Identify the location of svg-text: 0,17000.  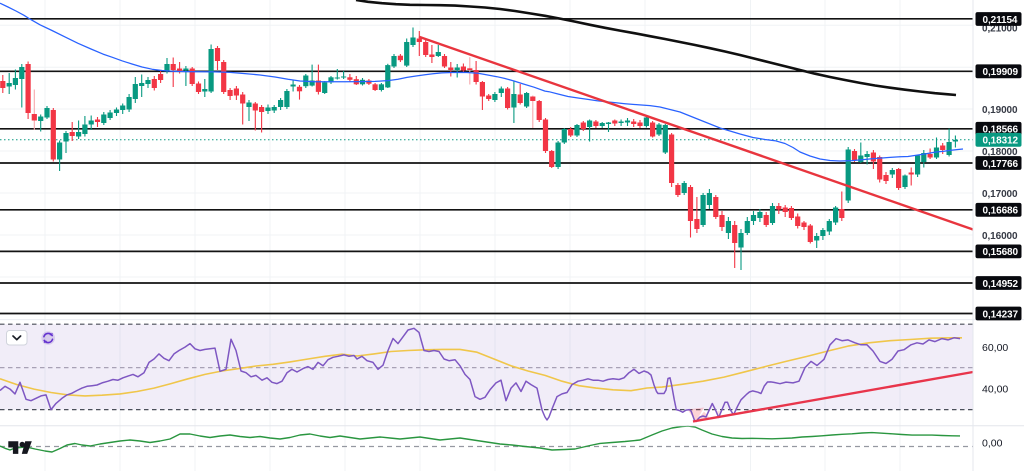
(1000, 194).